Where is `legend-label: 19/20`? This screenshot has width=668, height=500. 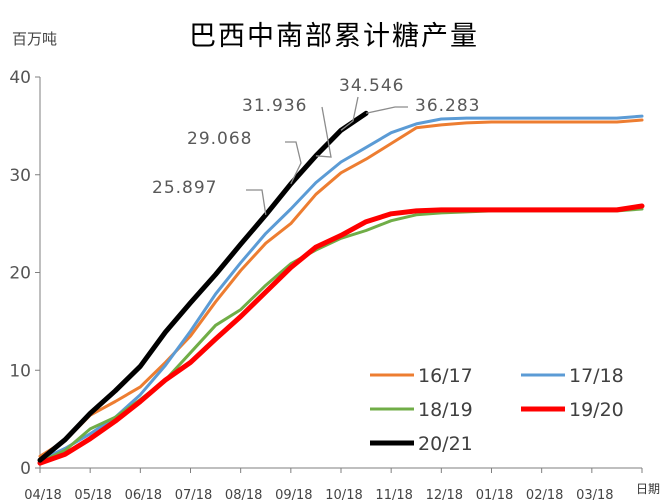 legend-label: 19/20 is located at coordinates (596, 410).